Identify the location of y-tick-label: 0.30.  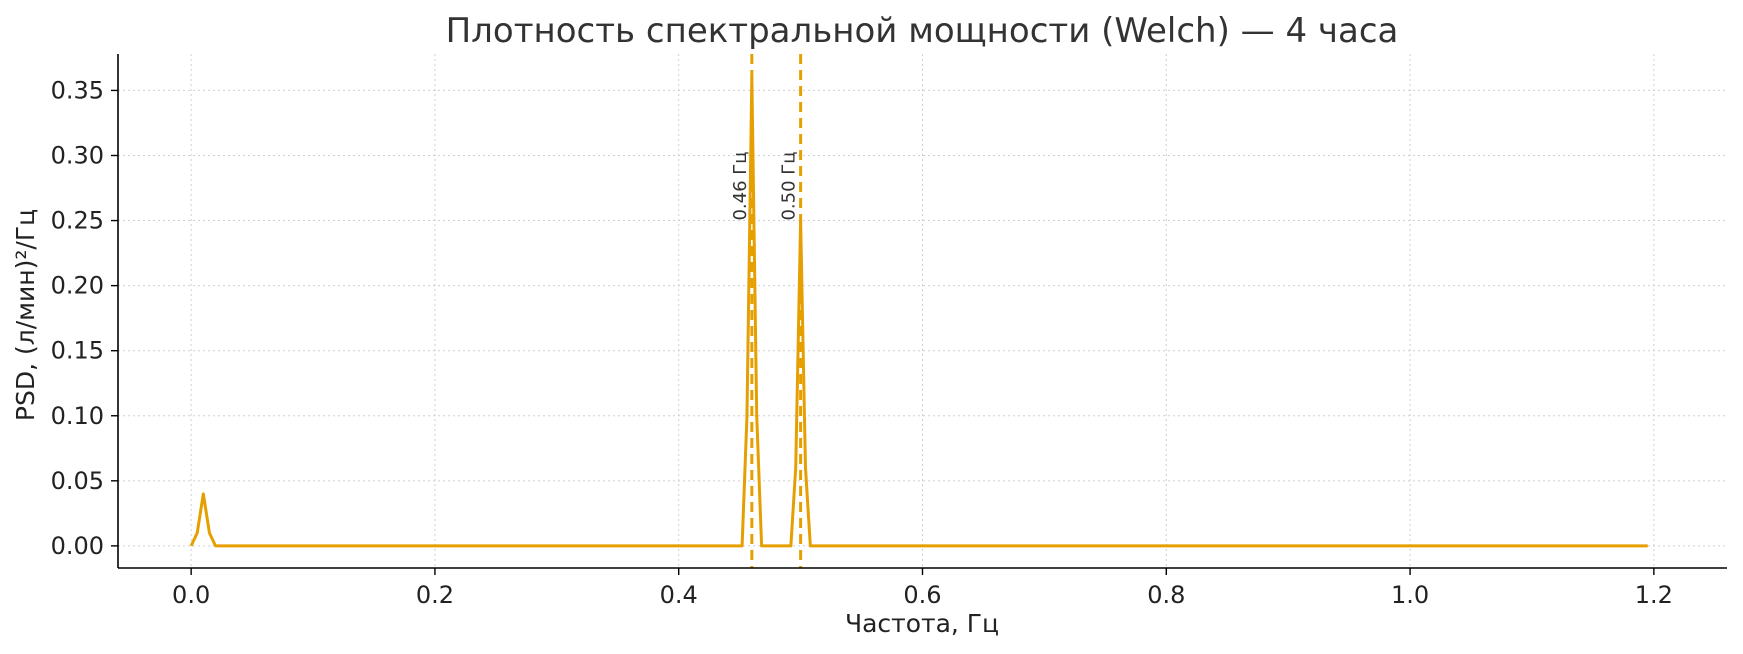
(77, 155).